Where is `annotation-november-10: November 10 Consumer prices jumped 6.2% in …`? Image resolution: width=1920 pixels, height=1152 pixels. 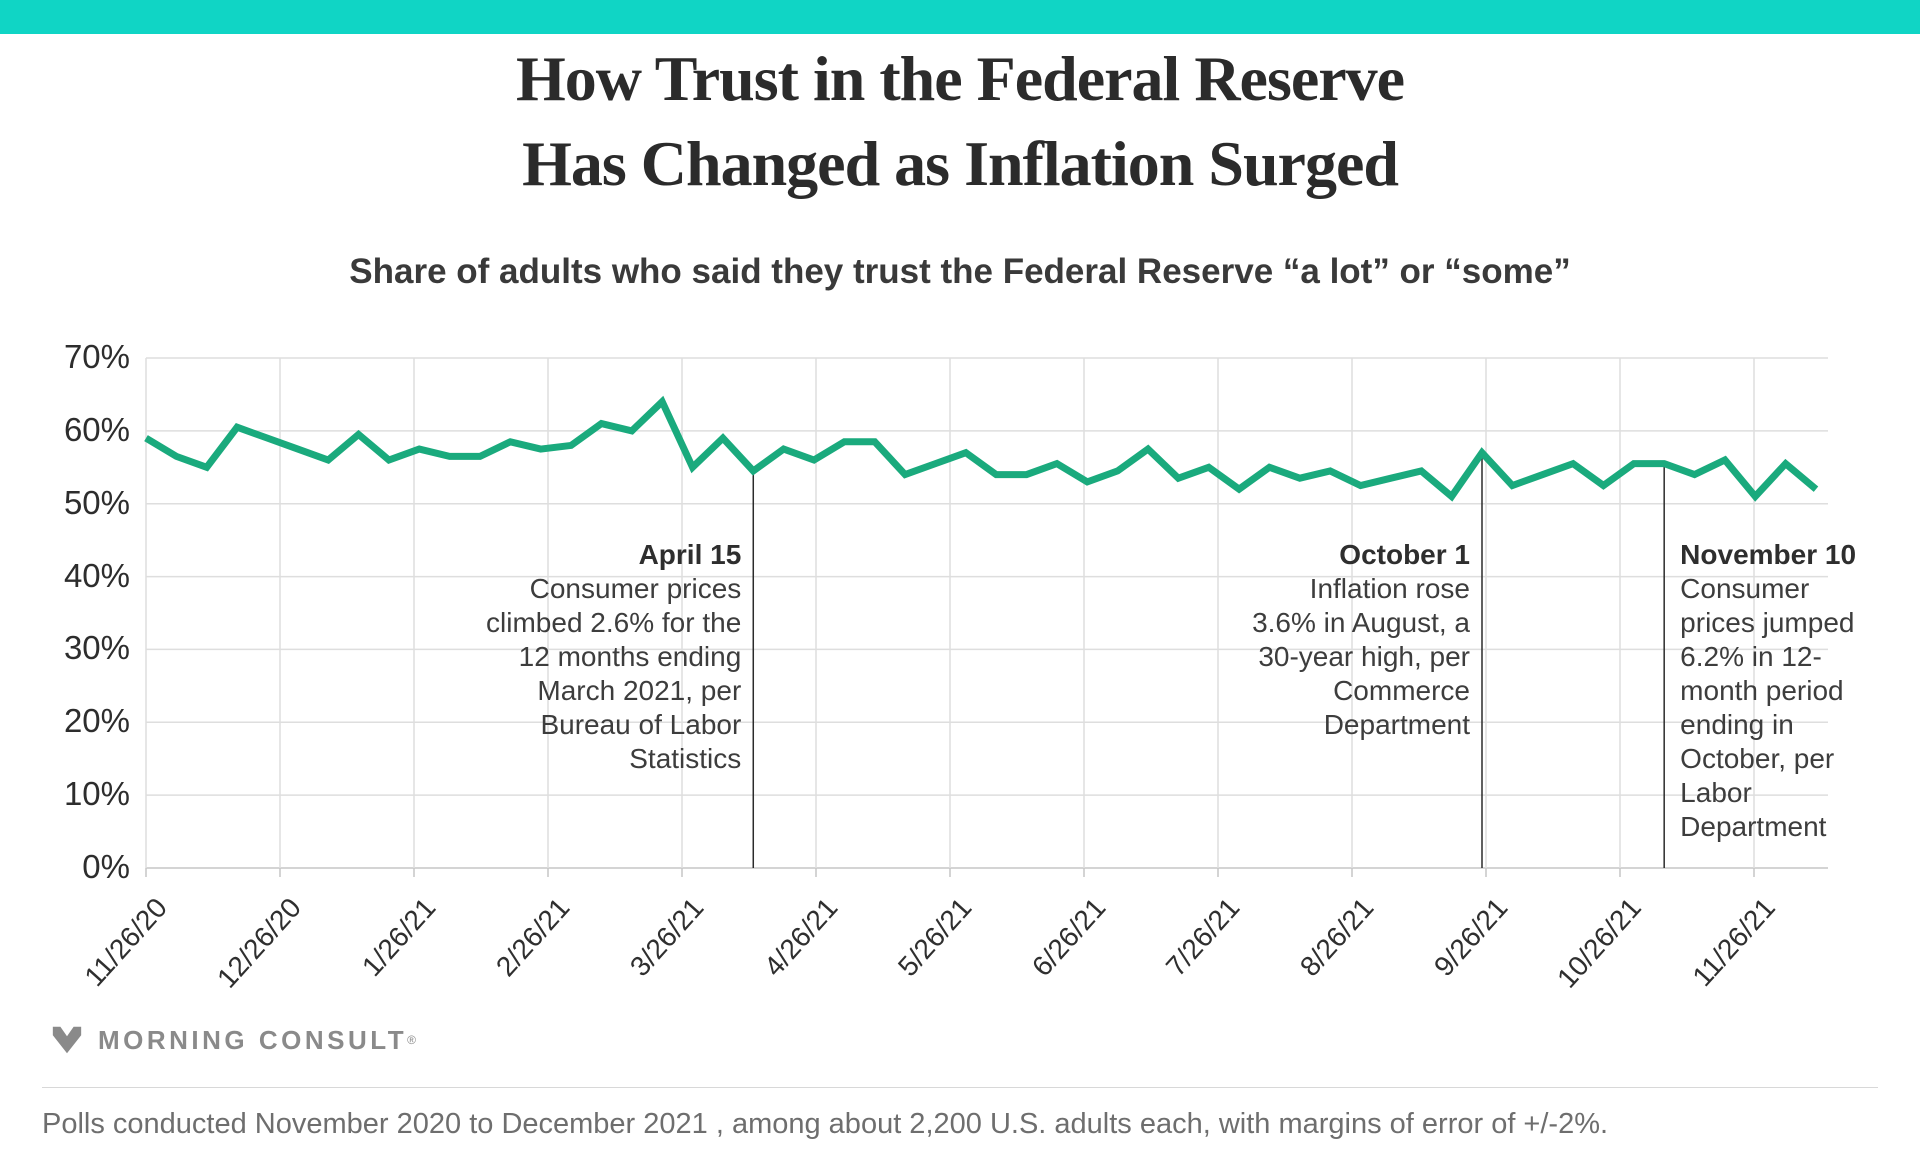 annotation-november-10: November 10 Consumer prices jumped 6.2% in … is located at coordinates (1768, 691).